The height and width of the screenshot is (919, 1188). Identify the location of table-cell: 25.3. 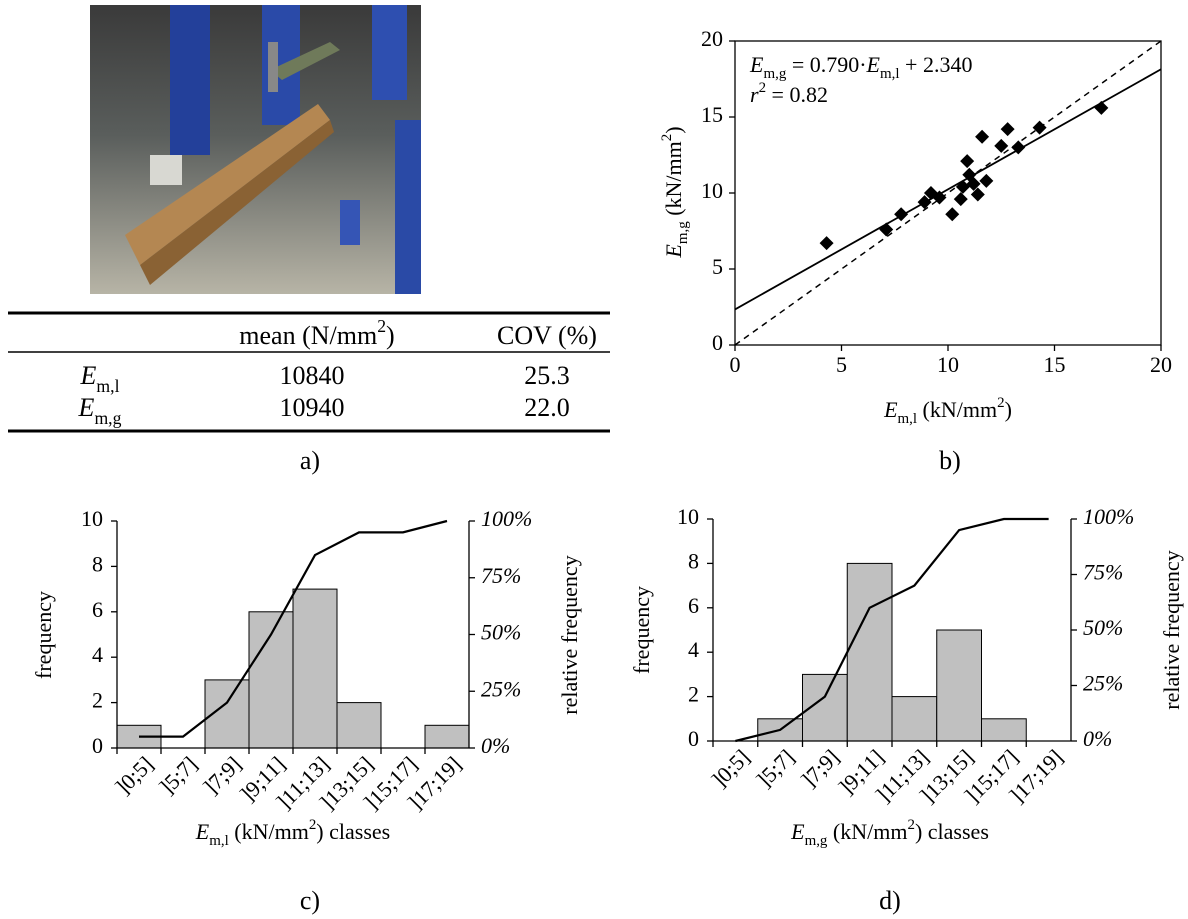
(547, 375).